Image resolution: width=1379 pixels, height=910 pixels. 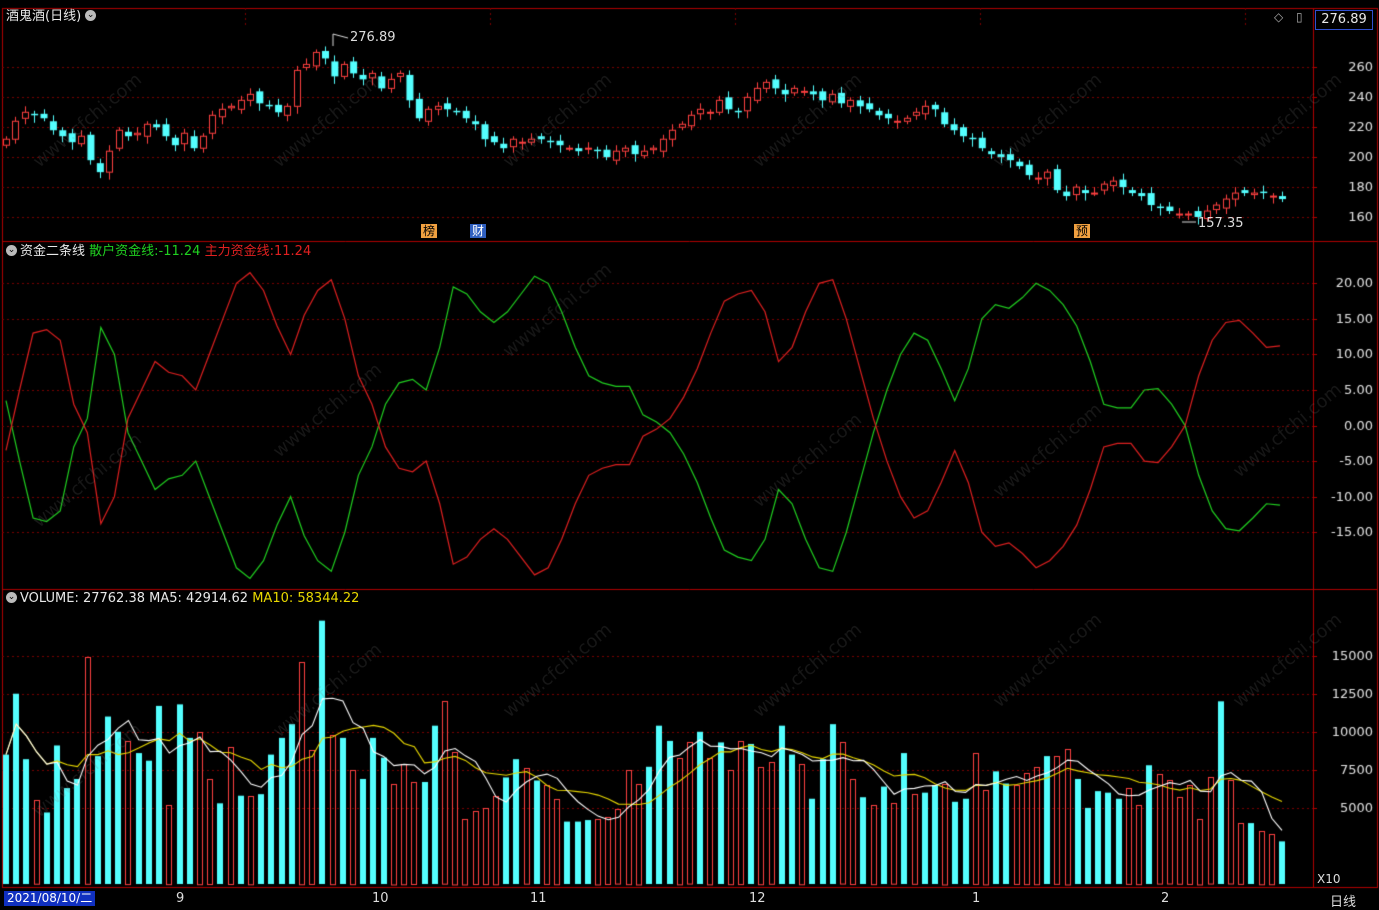 What do you see at coordinates (113, 598) in the screenshot?
I see `volume-value: 27762.38` at bounding box center [113, 598].